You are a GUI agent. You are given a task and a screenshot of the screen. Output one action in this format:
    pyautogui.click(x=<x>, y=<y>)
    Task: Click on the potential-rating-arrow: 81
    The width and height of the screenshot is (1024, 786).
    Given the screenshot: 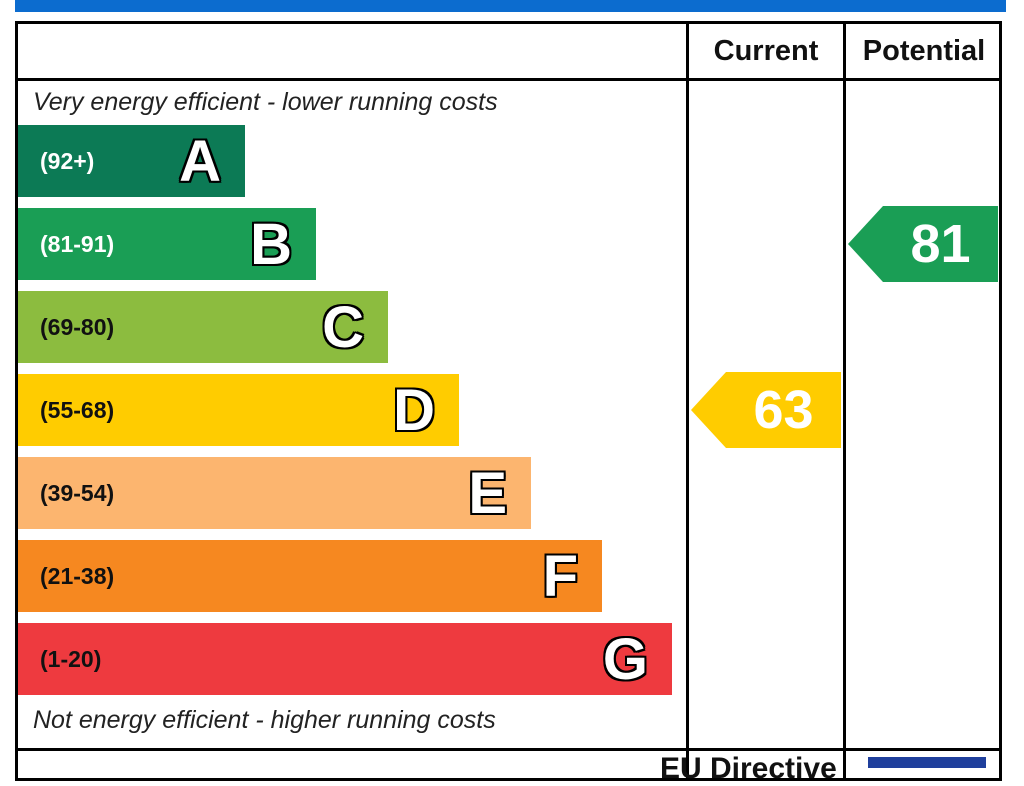 What is the action you would take?
    pyautogui.click(x=923, y=244)
    